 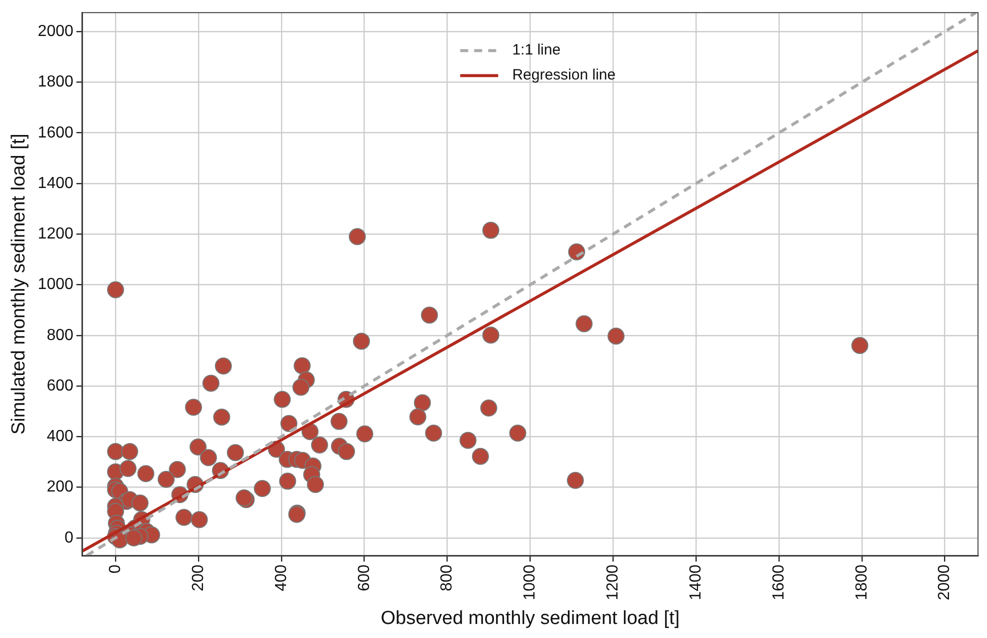 I want to click on x-tick-label: 1800, so click(x=861, y=582).